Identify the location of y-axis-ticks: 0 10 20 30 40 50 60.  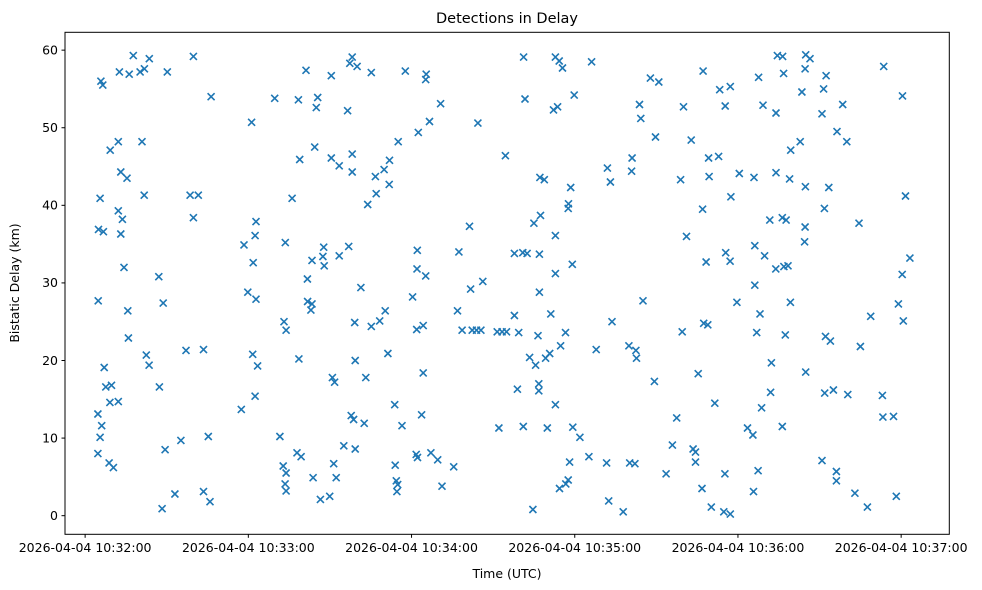
(53, 282).